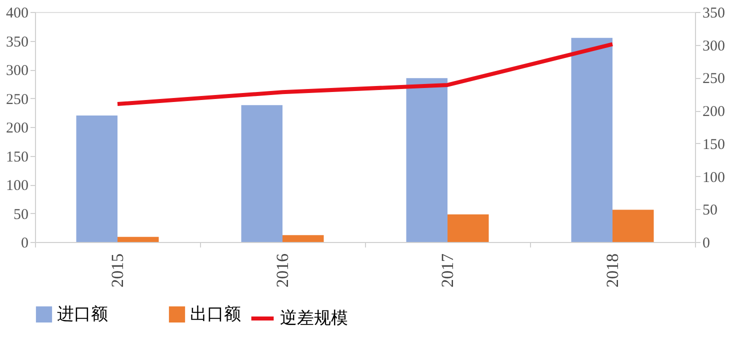  What do you see at coordinates (713, 79) in the screenshot?
I see `y2-tick-label: 250` at bounding box center [713, 79].